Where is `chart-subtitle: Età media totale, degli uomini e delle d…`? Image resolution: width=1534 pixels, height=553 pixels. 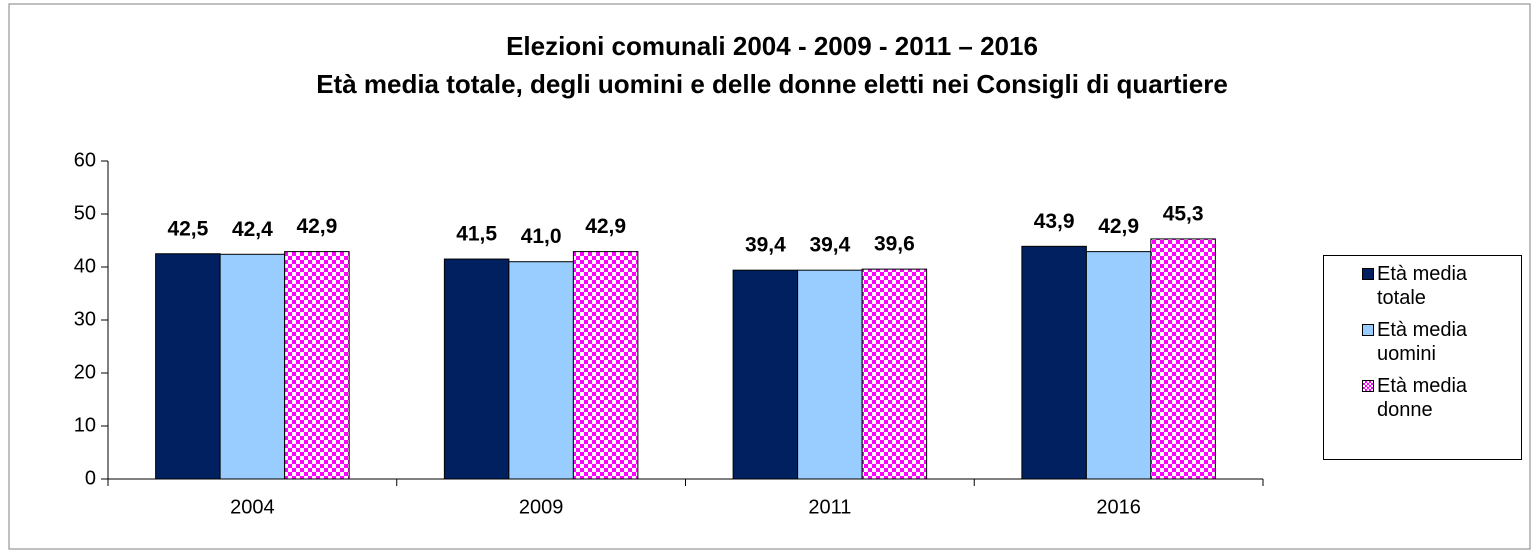 chart-subtitle: Età media totale, degli uomini e delle d… is located at coordinates (772, 84).